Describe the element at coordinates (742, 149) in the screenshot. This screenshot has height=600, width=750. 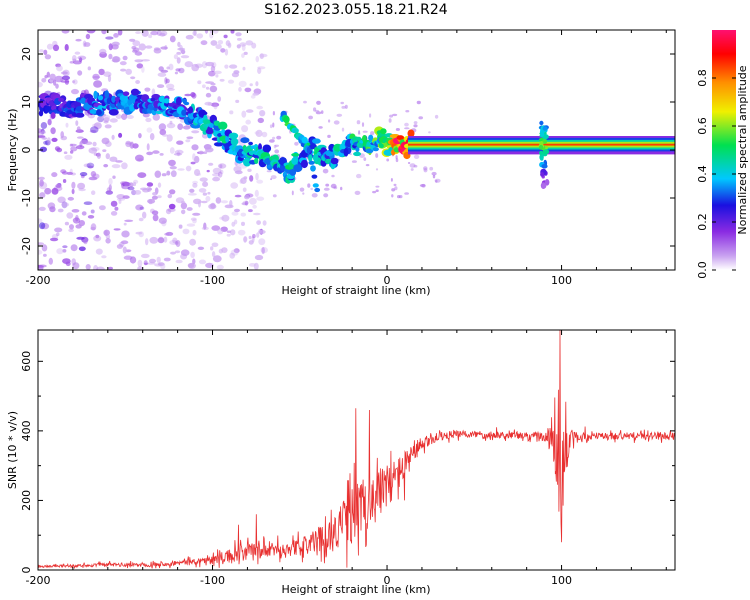
I see `colorbar-label: Normalized spectral amplitude` at that location.